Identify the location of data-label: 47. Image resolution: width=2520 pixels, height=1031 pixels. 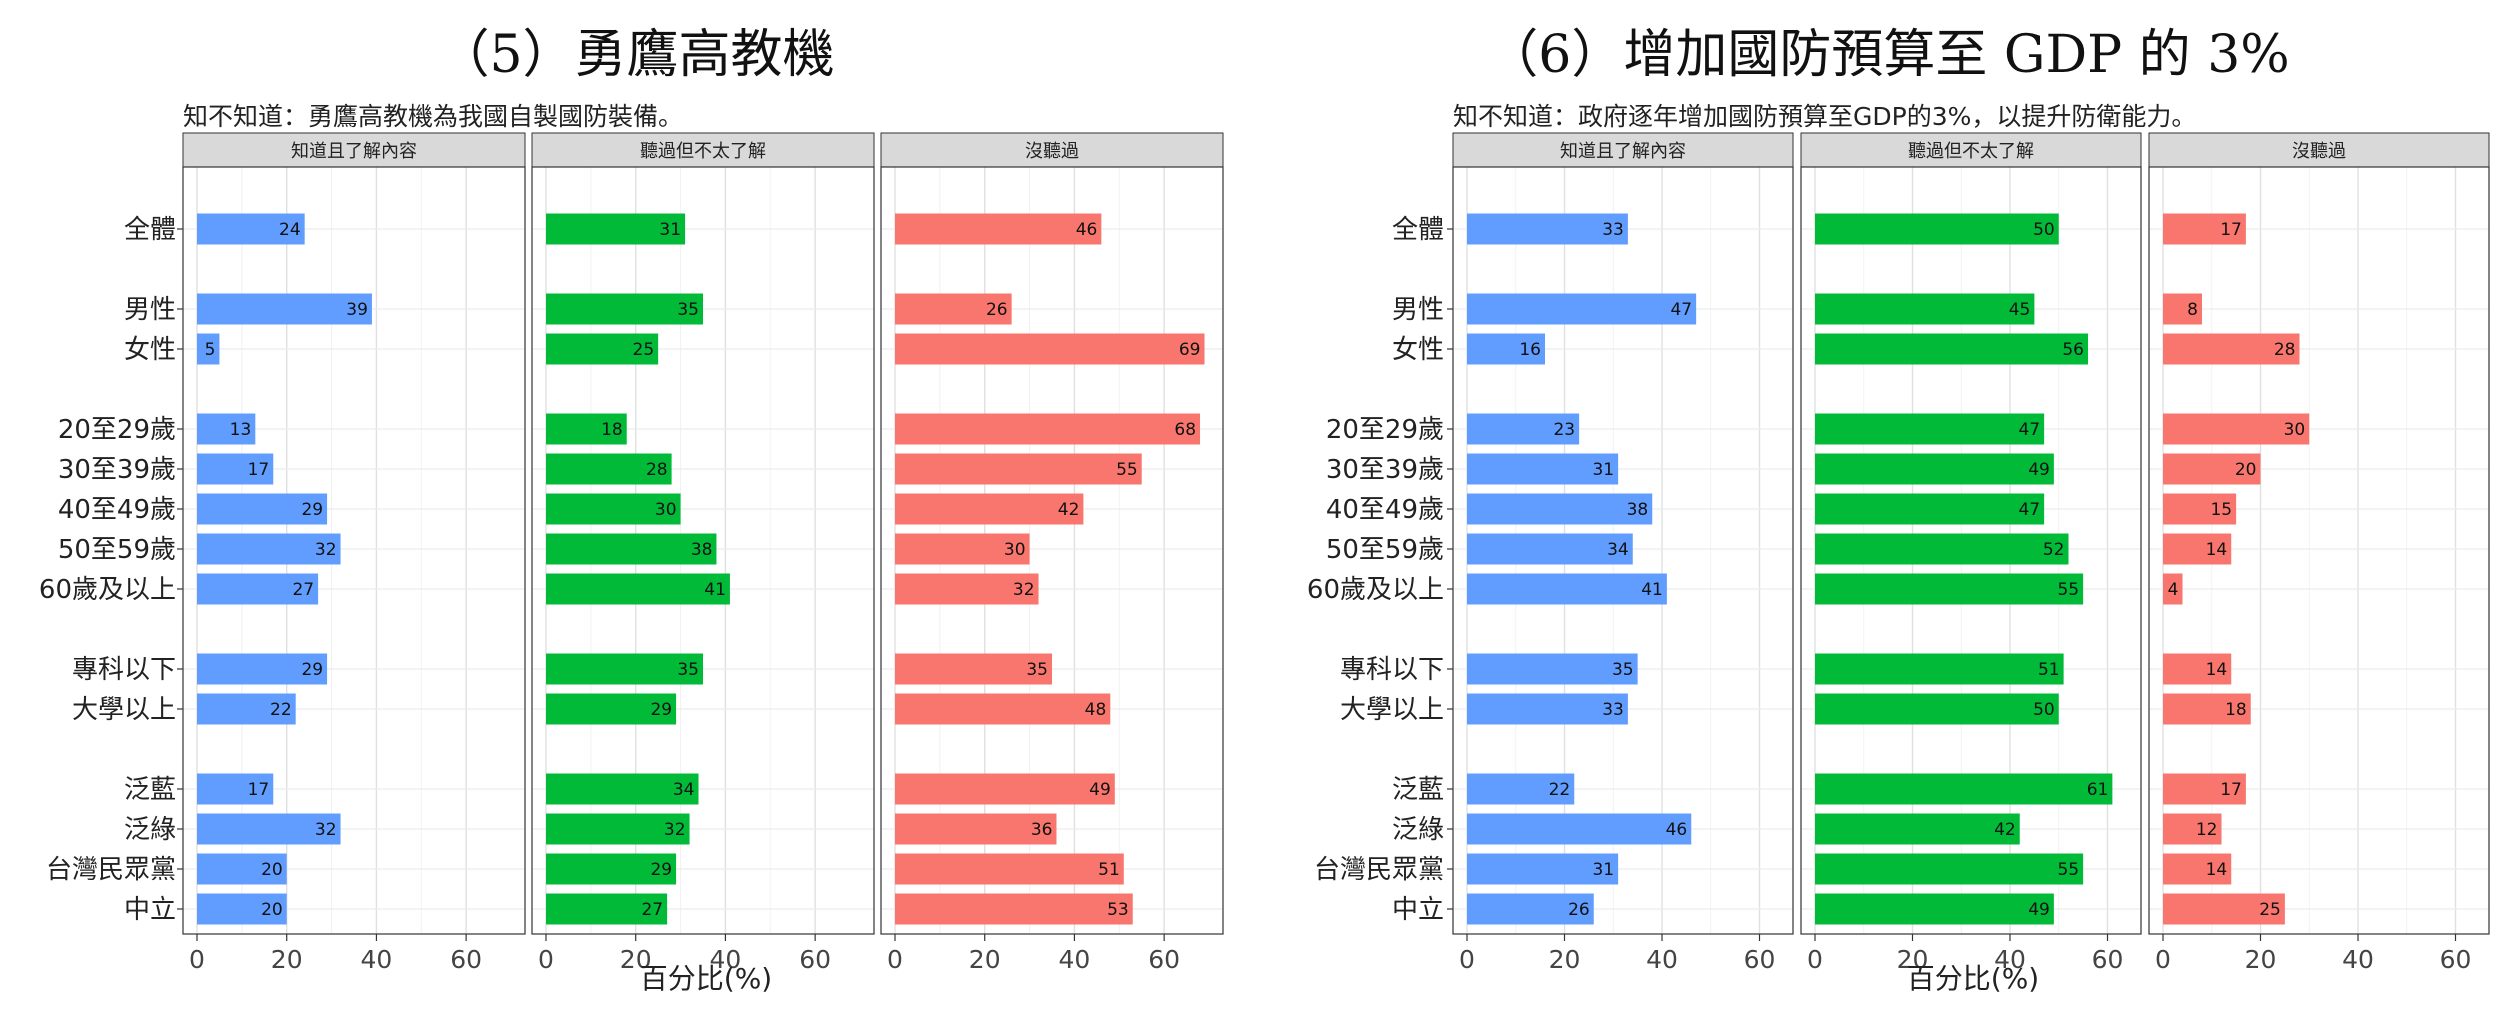
(2029, 430).